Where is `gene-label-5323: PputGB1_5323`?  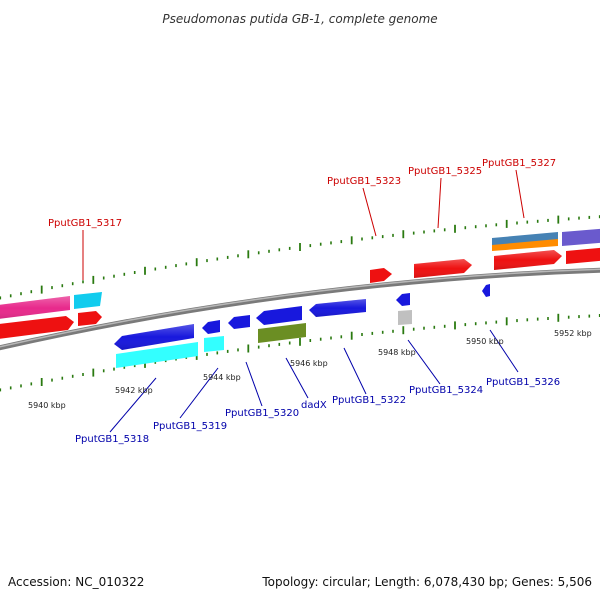
gene-label-5323: PputGB1_5323 is located at coordinates (364, 181).